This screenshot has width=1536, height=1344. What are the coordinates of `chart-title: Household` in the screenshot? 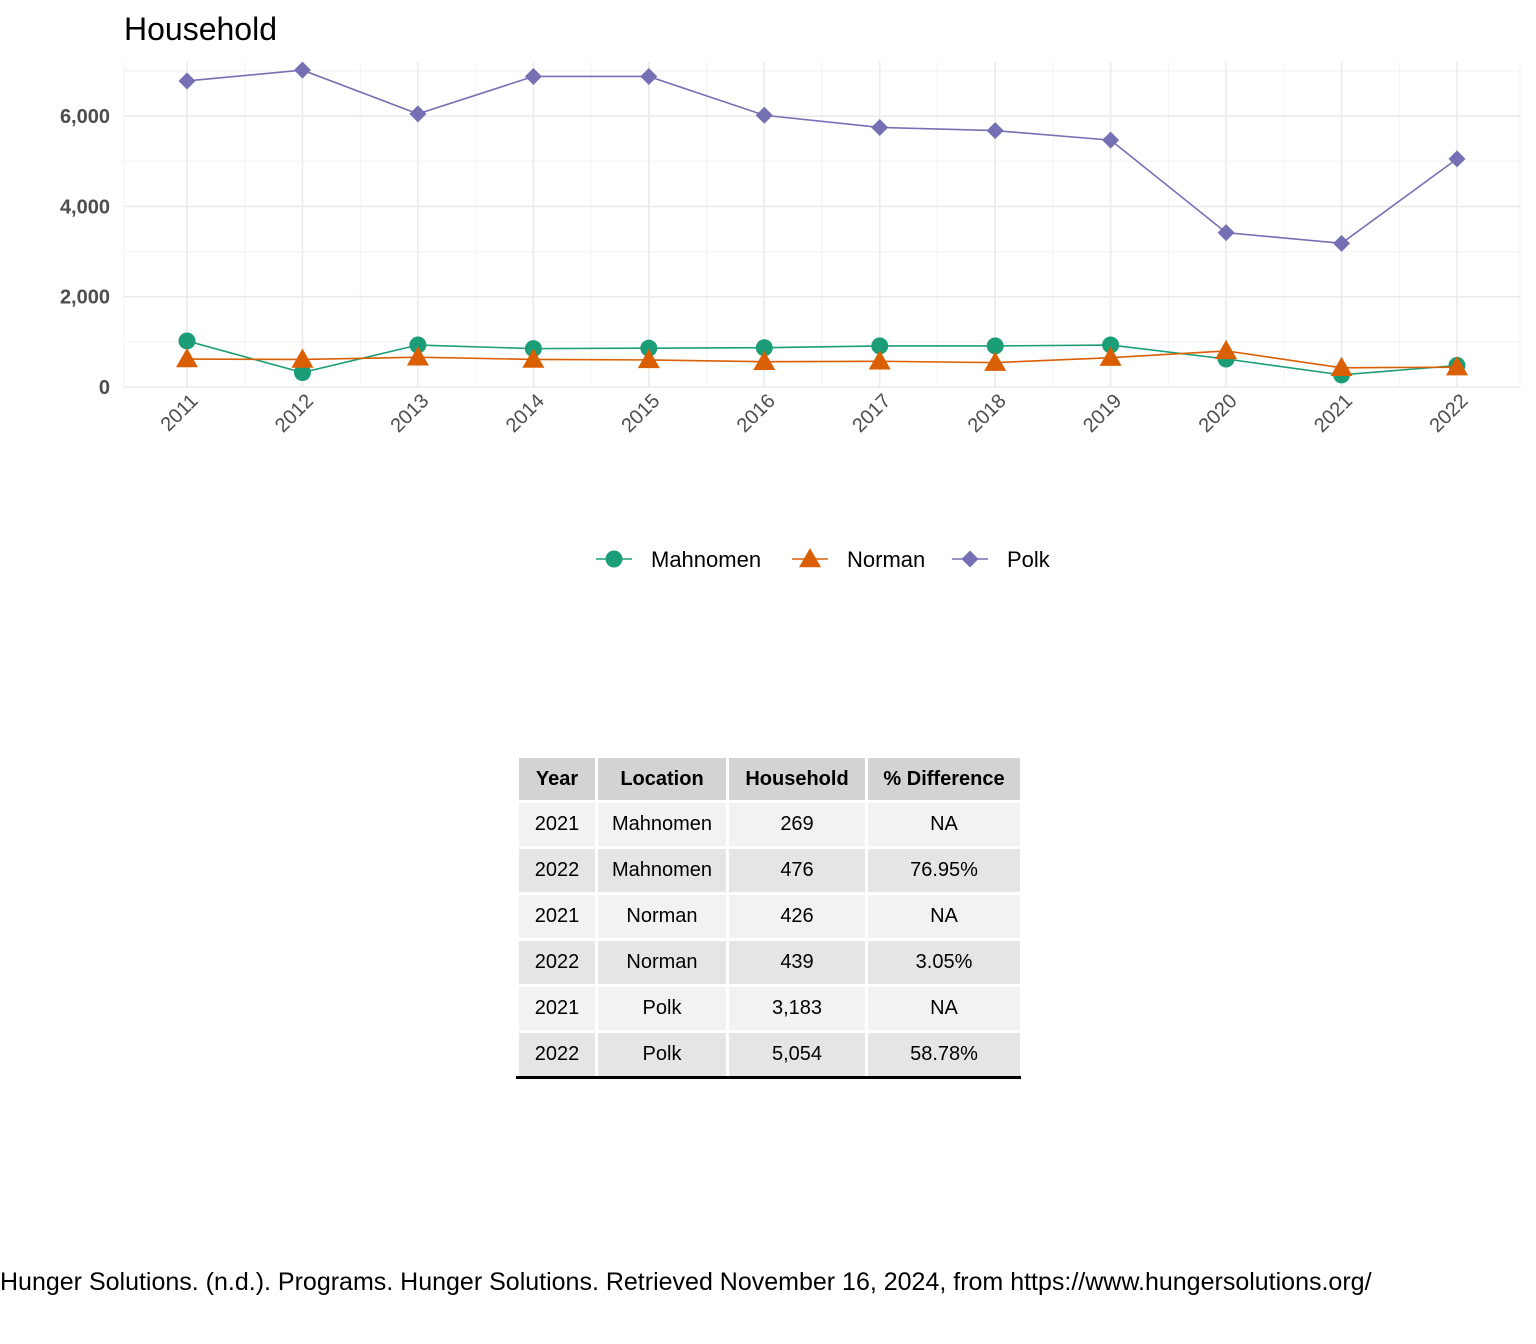 It's located at (200, 29).